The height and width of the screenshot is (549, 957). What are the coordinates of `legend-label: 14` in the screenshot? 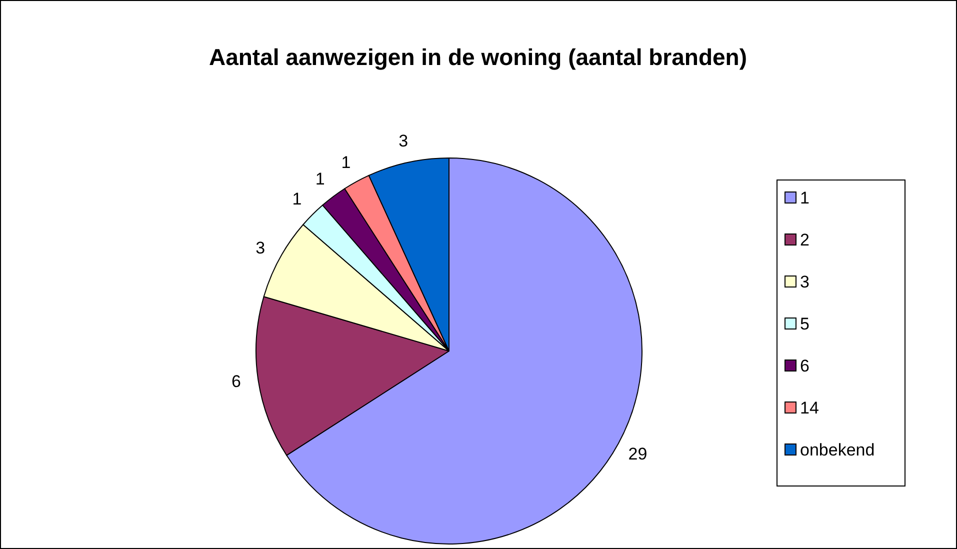 It's located at (809, 408).